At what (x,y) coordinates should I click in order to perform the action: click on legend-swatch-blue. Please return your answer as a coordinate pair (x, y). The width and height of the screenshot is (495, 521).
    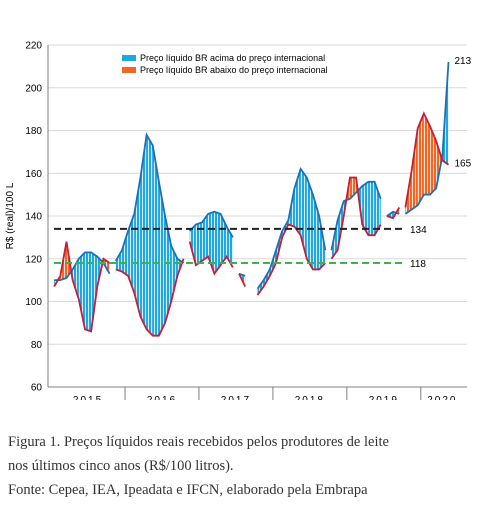
    Looking at the image, I should click on (129, 58).